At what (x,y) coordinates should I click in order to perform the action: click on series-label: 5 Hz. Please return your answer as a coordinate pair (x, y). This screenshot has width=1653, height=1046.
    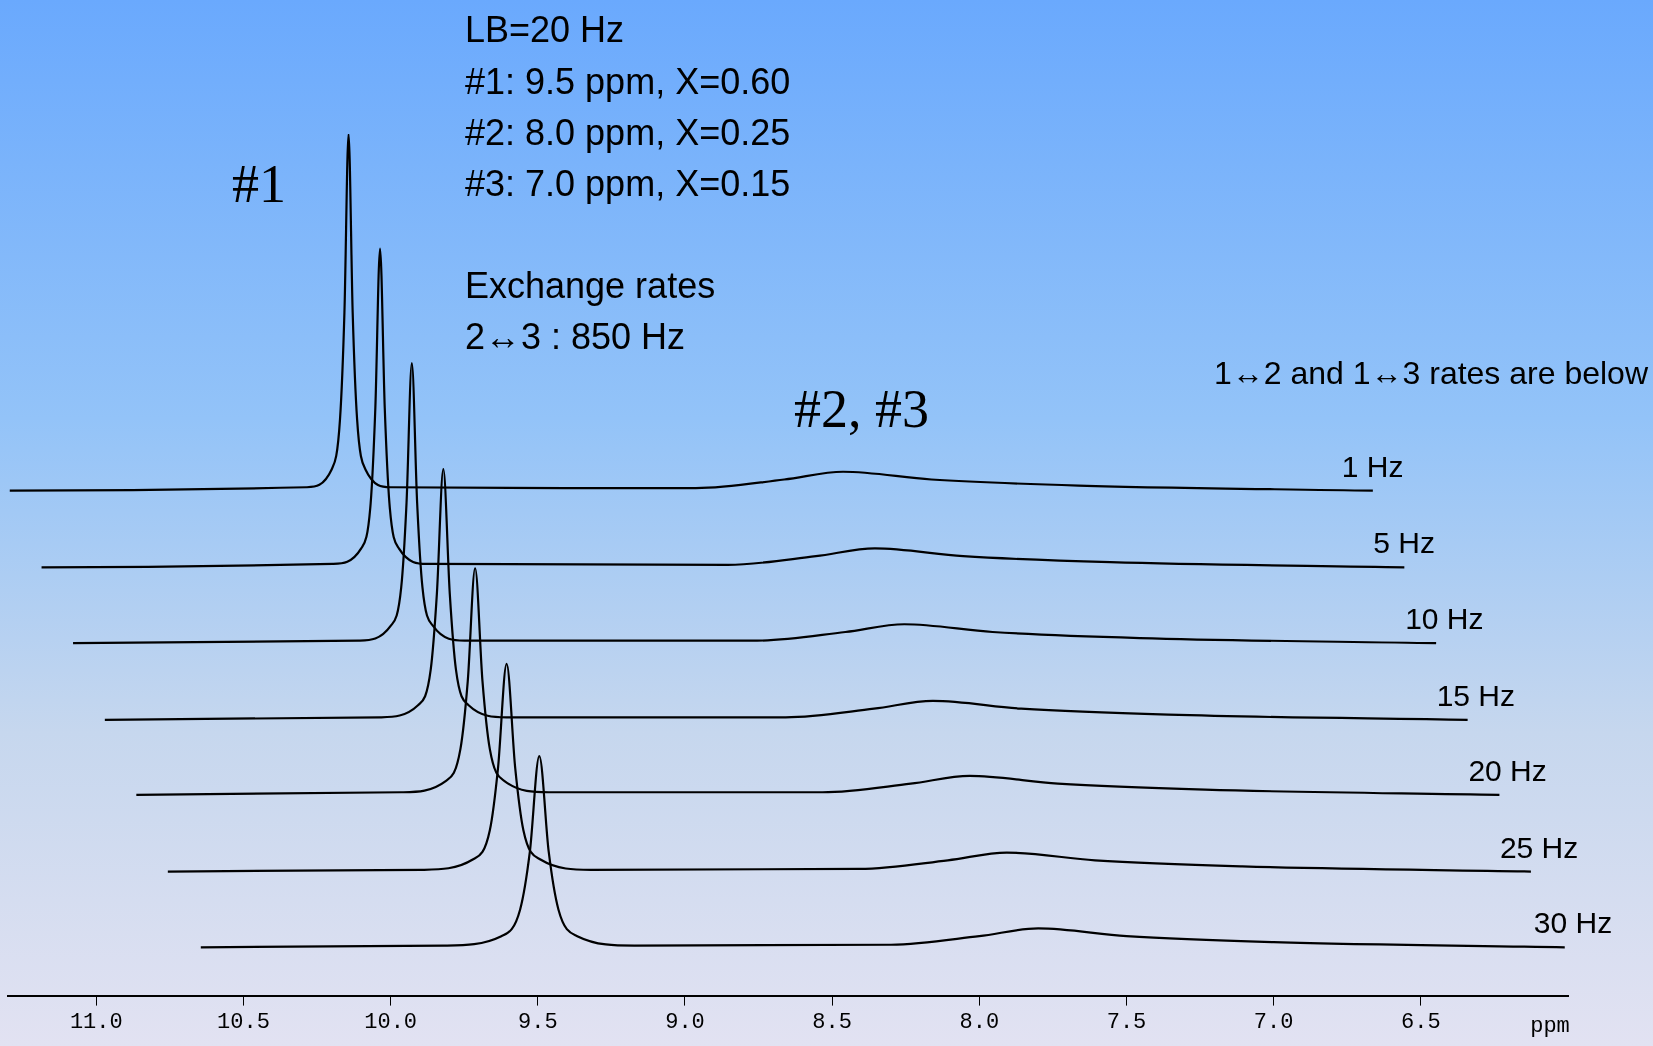
    Looking at the image, I should click on (1404, 543).